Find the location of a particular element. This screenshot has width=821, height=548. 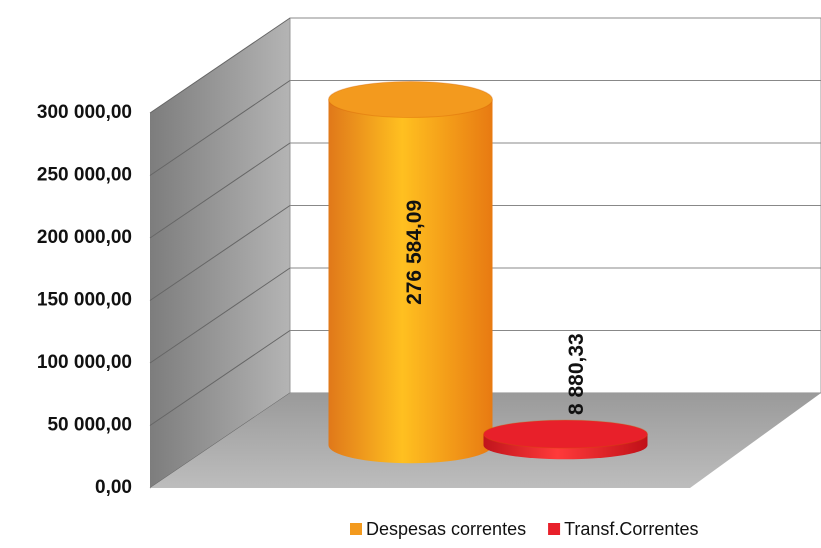

y-tick-label: 100 000,00 is located at coordinates (84, 362).